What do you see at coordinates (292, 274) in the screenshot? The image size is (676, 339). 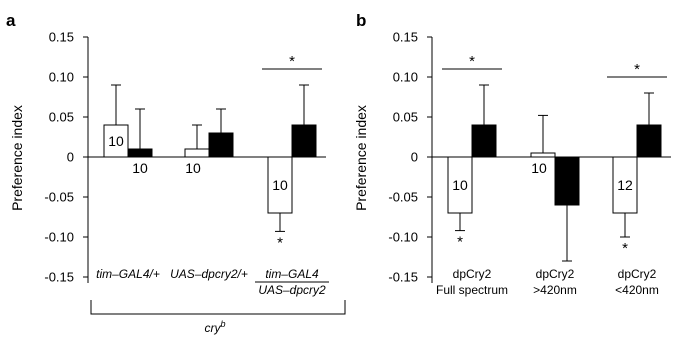 I see `category-label: tim–GAL4` at bounding box center [292, 274].